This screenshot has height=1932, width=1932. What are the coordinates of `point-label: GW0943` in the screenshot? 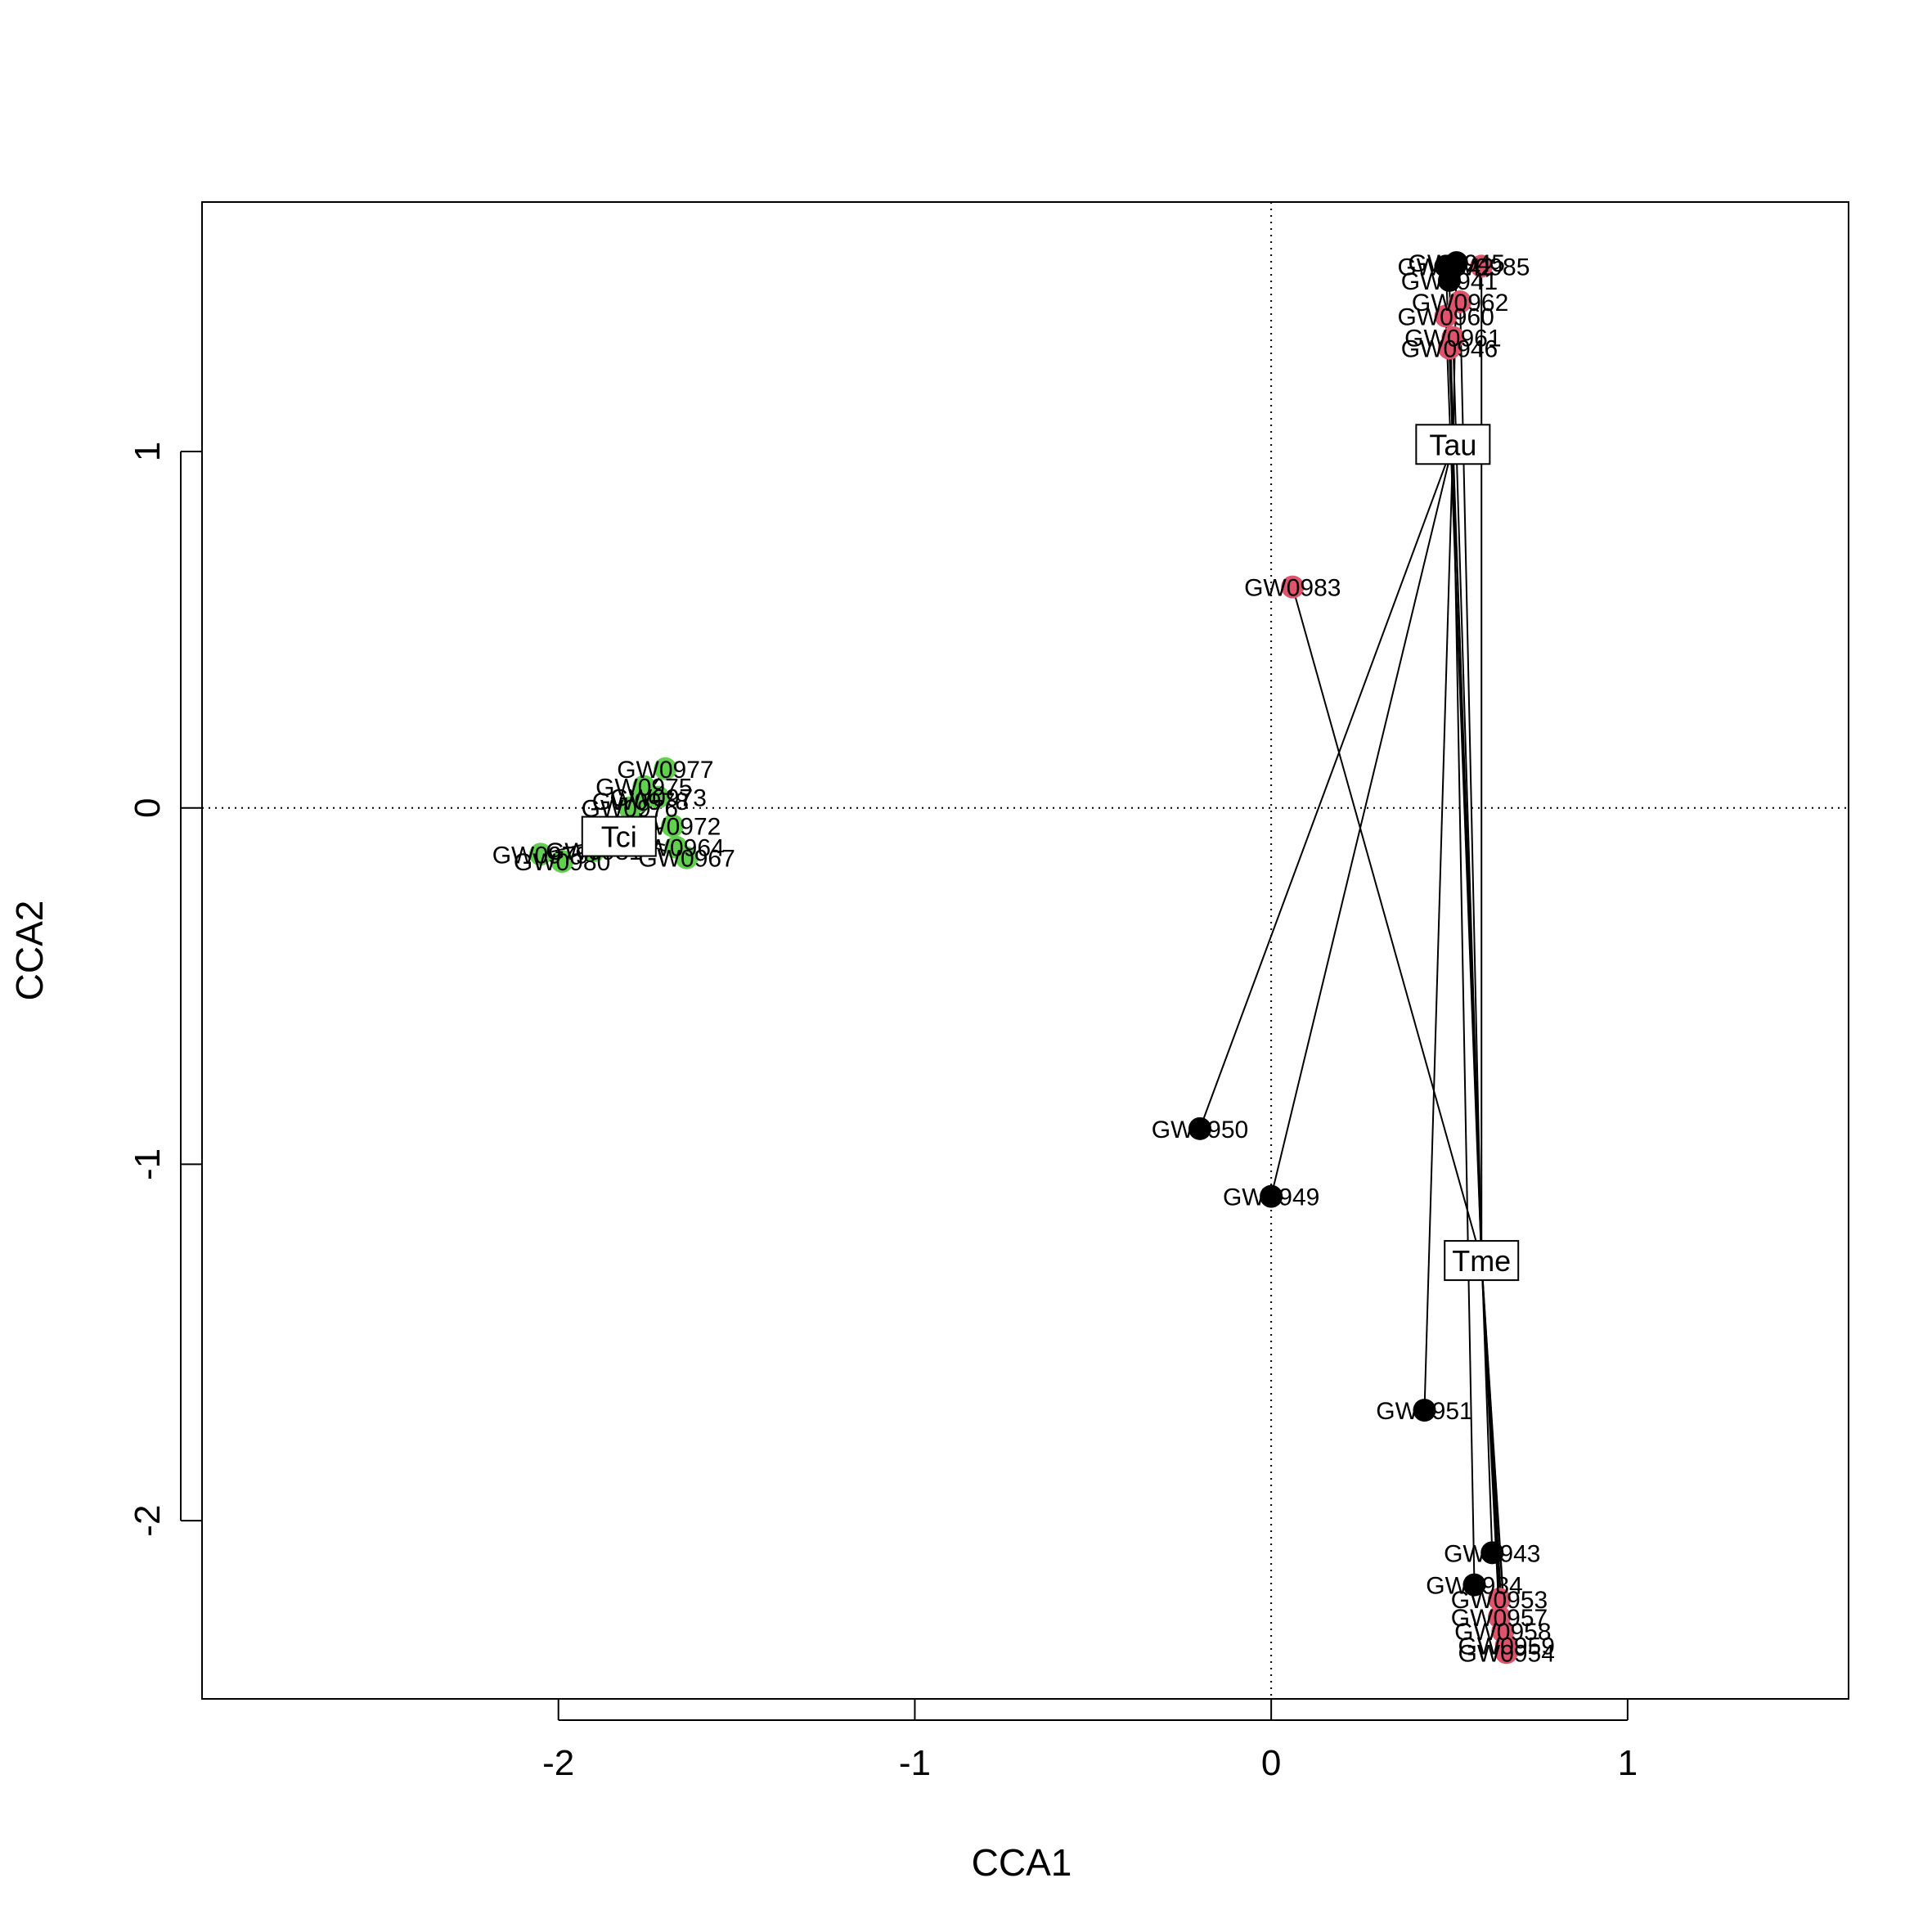 It's located at (1492, 1554).